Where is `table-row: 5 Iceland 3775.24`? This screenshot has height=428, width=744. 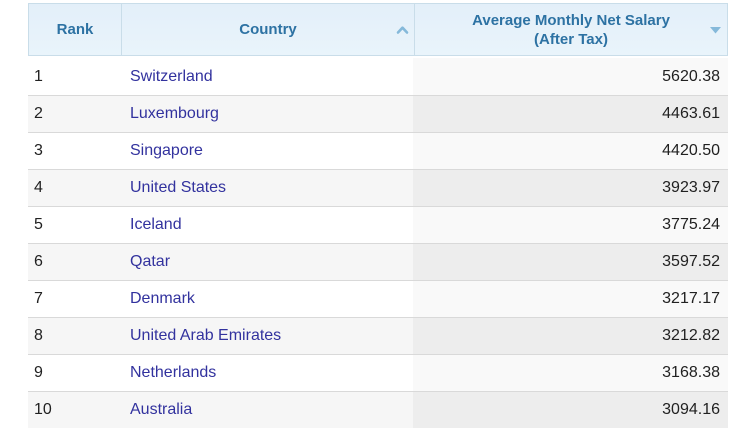 table-row: 5 Iceland 3775.24 is located at coordinates (378, 224).